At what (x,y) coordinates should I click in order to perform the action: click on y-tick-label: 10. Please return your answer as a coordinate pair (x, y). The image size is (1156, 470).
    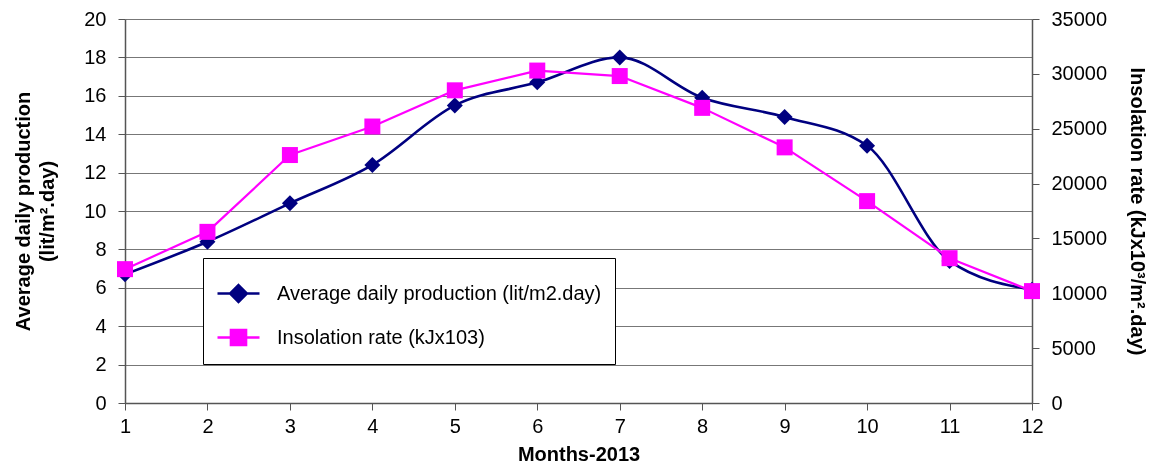
    Looking at the image, I should click on (95, 210).